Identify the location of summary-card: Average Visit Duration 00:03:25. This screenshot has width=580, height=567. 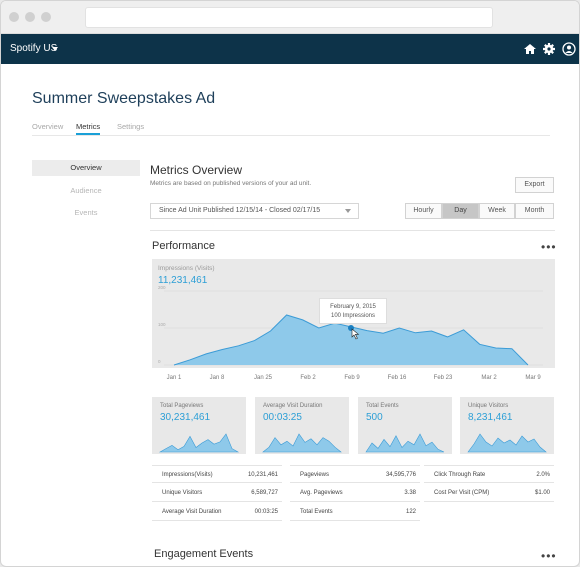
(302, 425).